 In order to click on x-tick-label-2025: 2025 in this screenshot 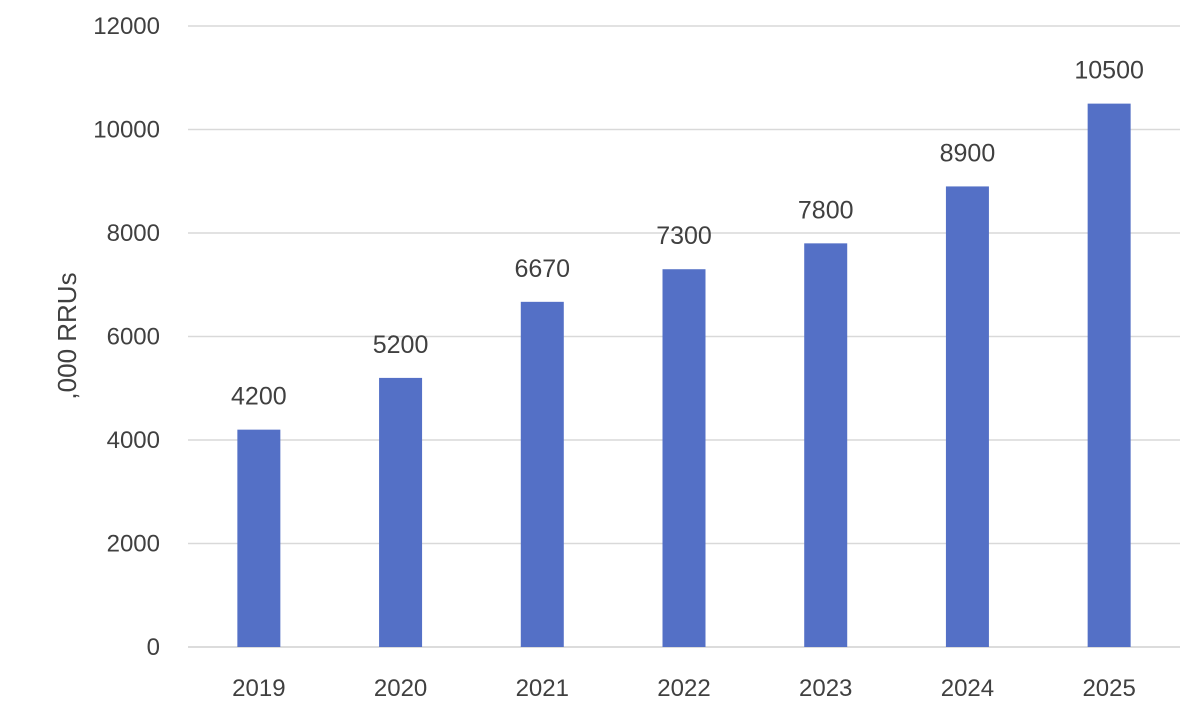, I will do `click(1108, 688)`.